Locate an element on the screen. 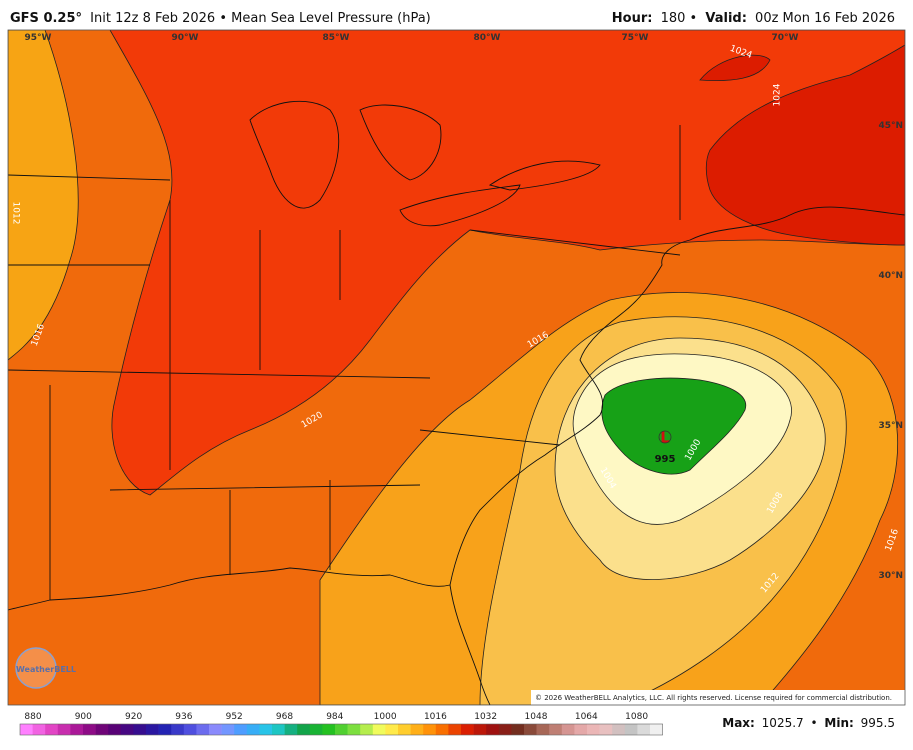 The image size is (913, 750). longitude-label: 90°W is located at coordinates (185, 38).